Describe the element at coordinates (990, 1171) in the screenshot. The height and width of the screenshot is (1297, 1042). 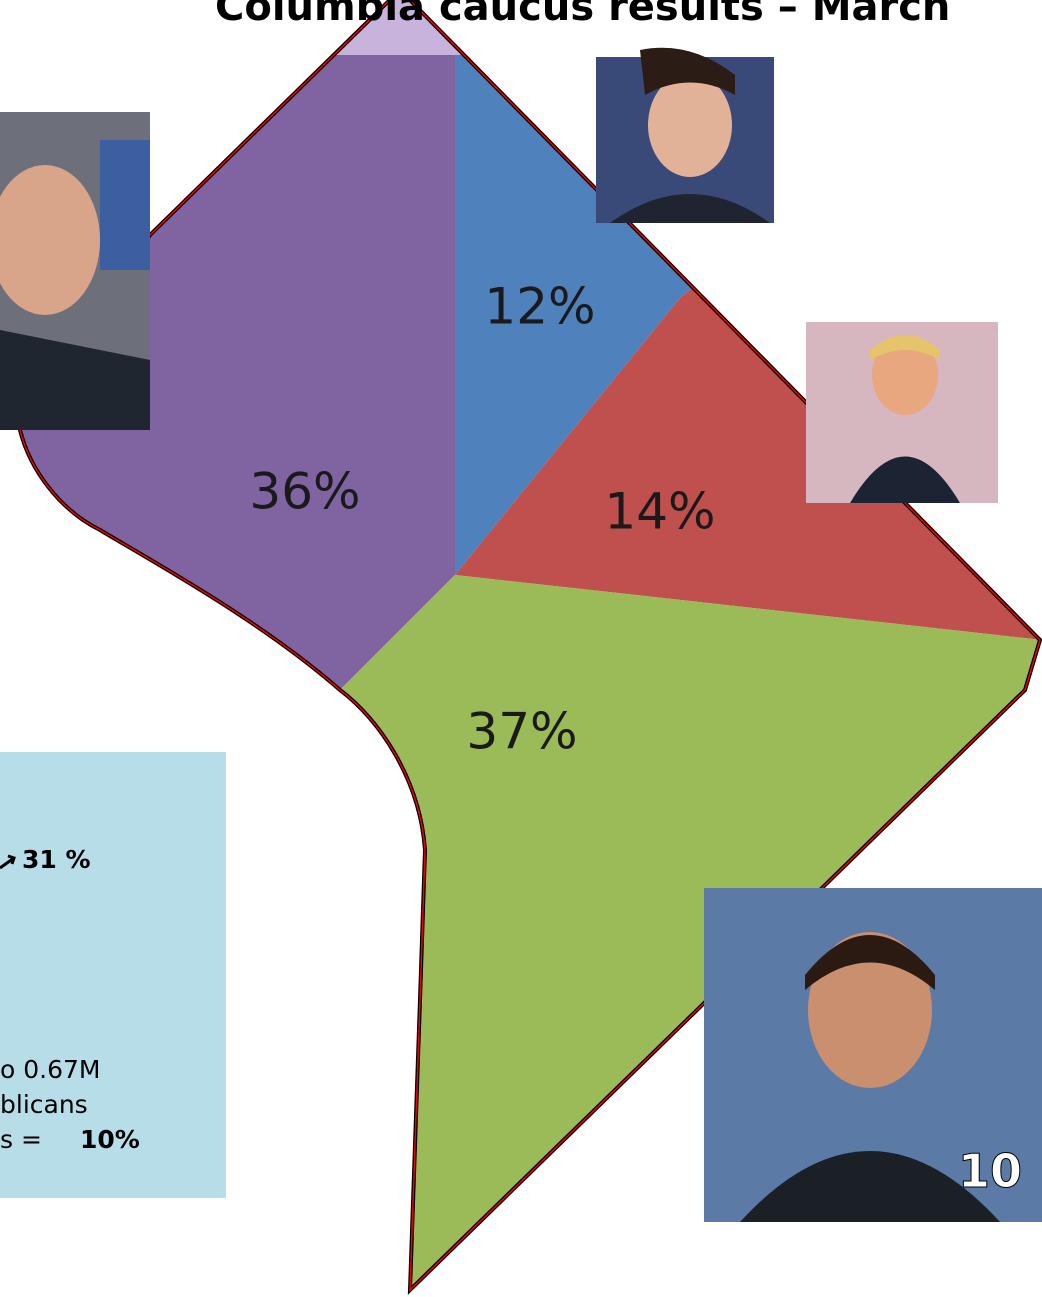
I see `slide-number: 10` at that location.